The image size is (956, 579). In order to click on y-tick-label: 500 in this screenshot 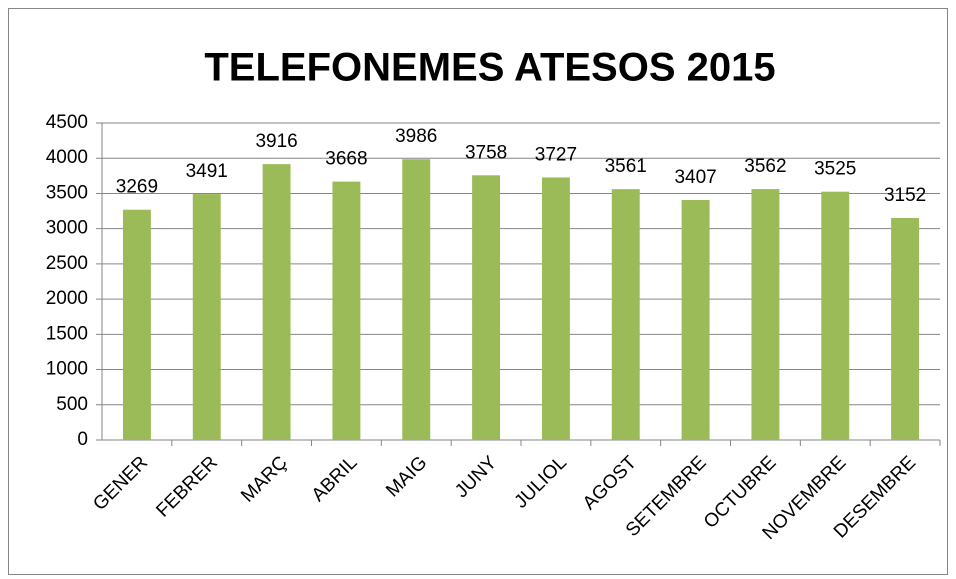, I will do `click(72, 404)`.